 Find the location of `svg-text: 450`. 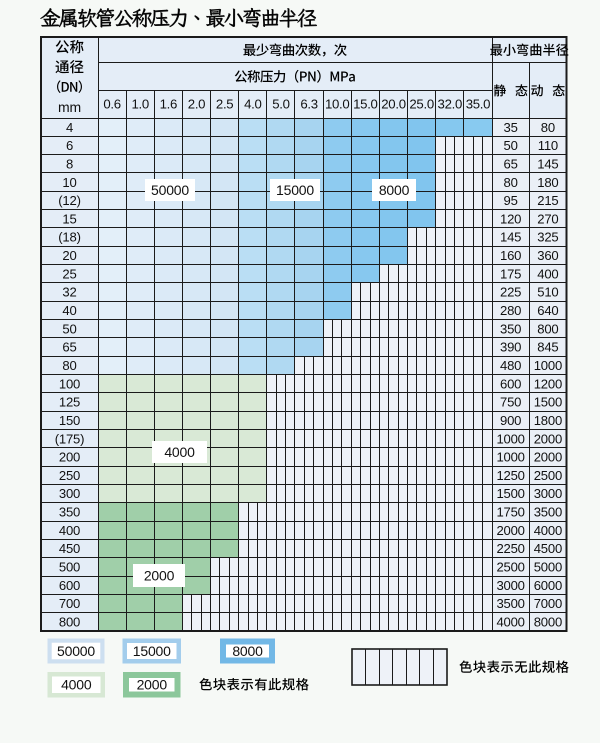

svg-text: 450 is located at coordinates (69, 548).